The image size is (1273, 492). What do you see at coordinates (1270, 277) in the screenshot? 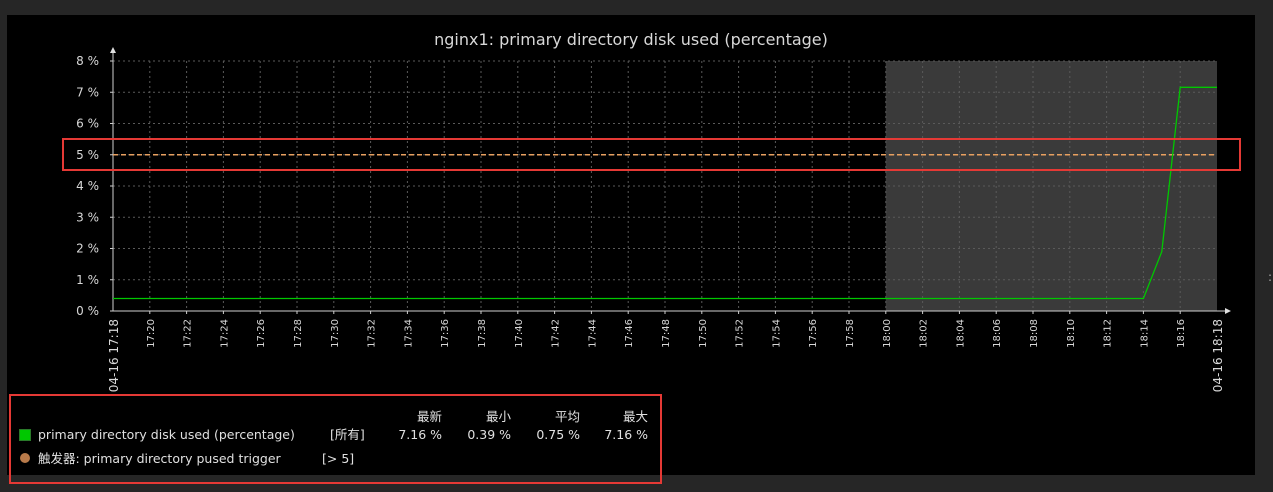
I see `edge-marker: :` at bounding box center [1270, 277].